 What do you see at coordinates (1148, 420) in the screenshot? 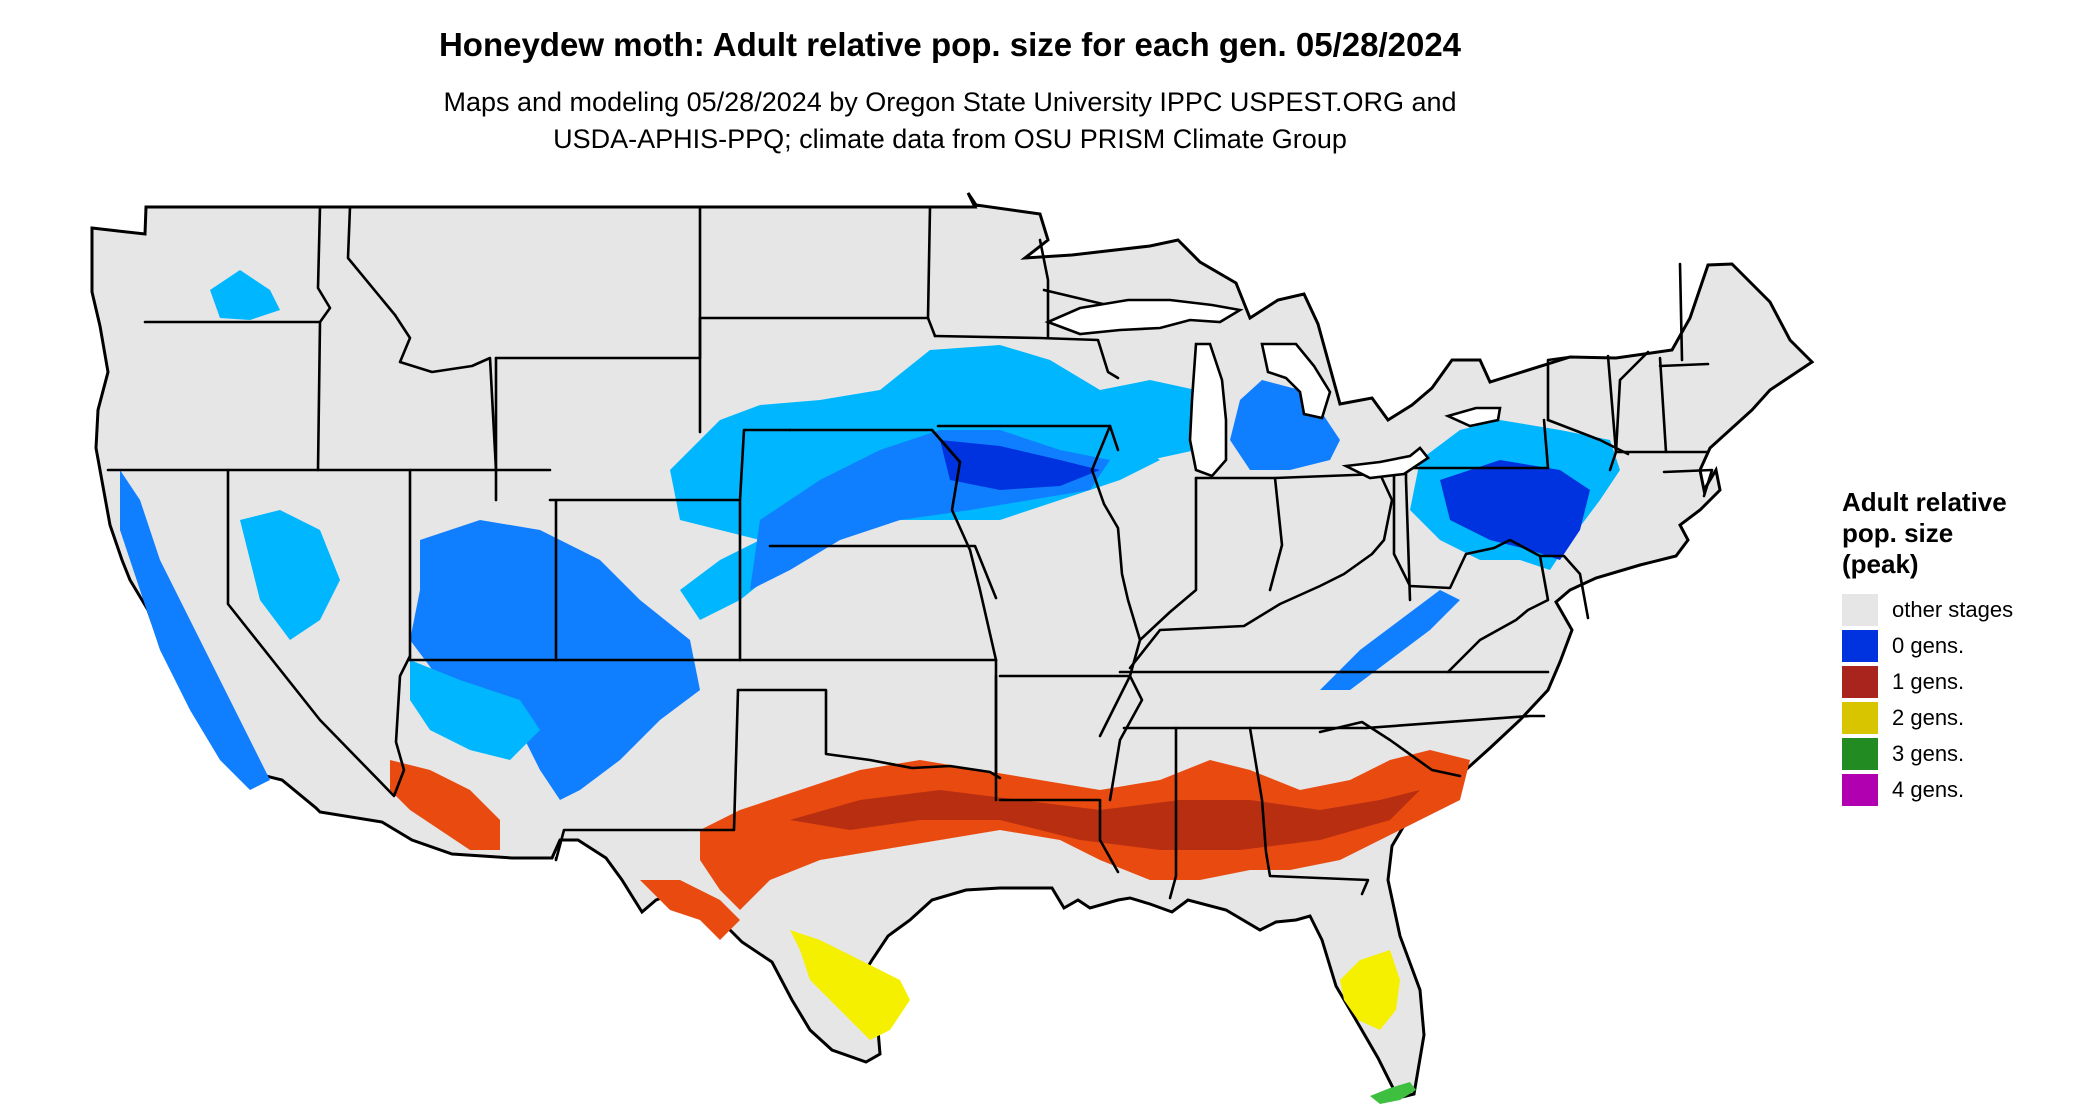
I see `zone-gen0-wisconsin` at bounding box center [1148, 420].